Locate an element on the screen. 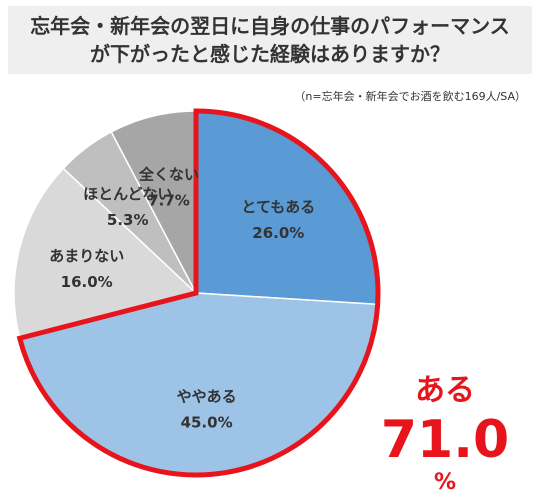  pie-label-slice-4: ほとんどない is located at coordinates (127, 194).